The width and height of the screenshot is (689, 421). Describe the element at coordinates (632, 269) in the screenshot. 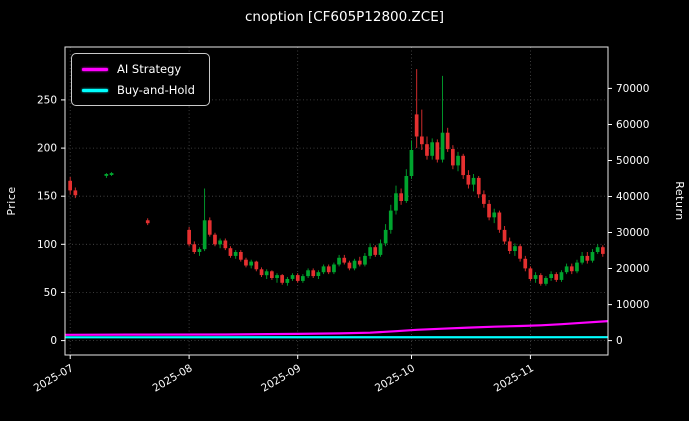

I see `y-tick-label-right: 20000` at that location.